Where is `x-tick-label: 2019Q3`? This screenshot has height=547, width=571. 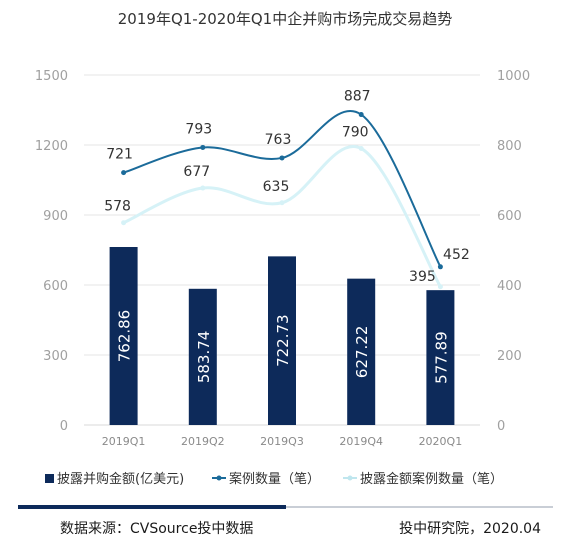 x-tick-label: 2019Q3 is located at coordinates (282, 441).